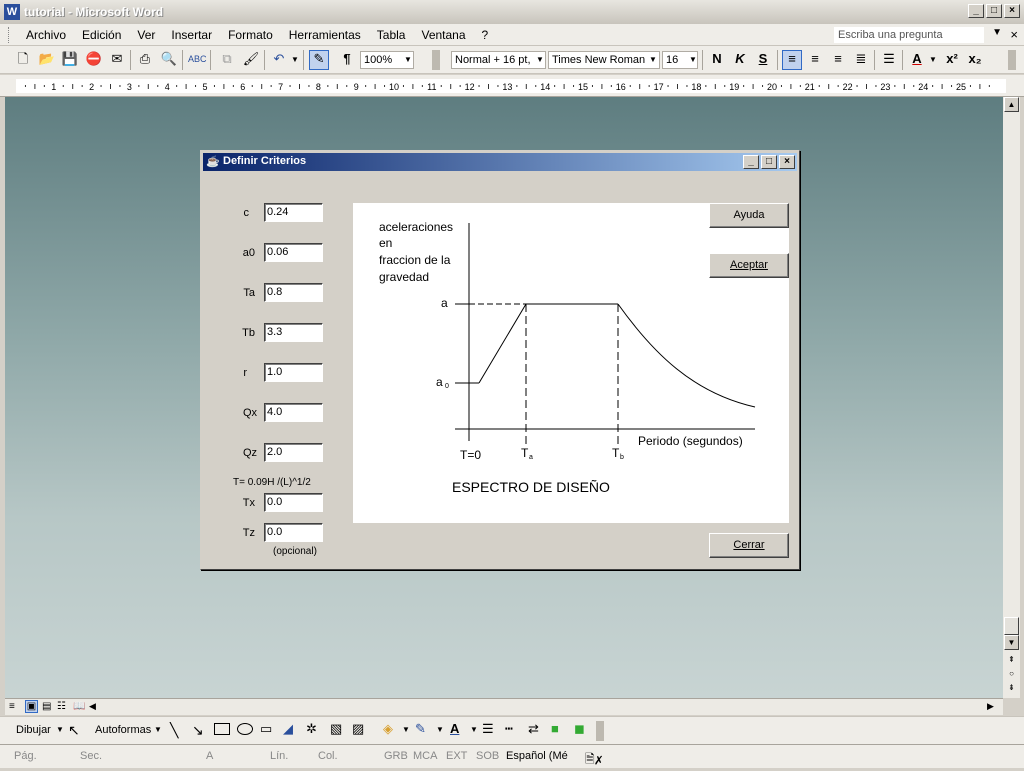 This screenshot has width=1024, height=771. I want to click on menu-edicion: Edición, so click(102, 34).